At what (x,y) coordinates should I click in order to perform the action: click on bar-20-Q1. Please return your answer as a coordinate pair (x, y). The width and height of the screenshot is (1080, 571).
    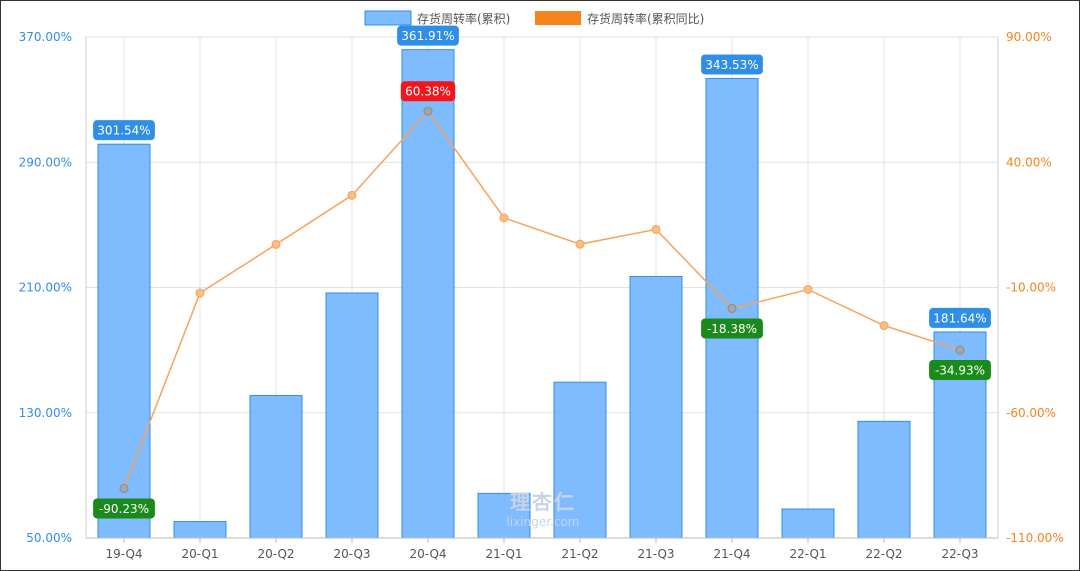
    Looking at the image, I should click on (200, 530).